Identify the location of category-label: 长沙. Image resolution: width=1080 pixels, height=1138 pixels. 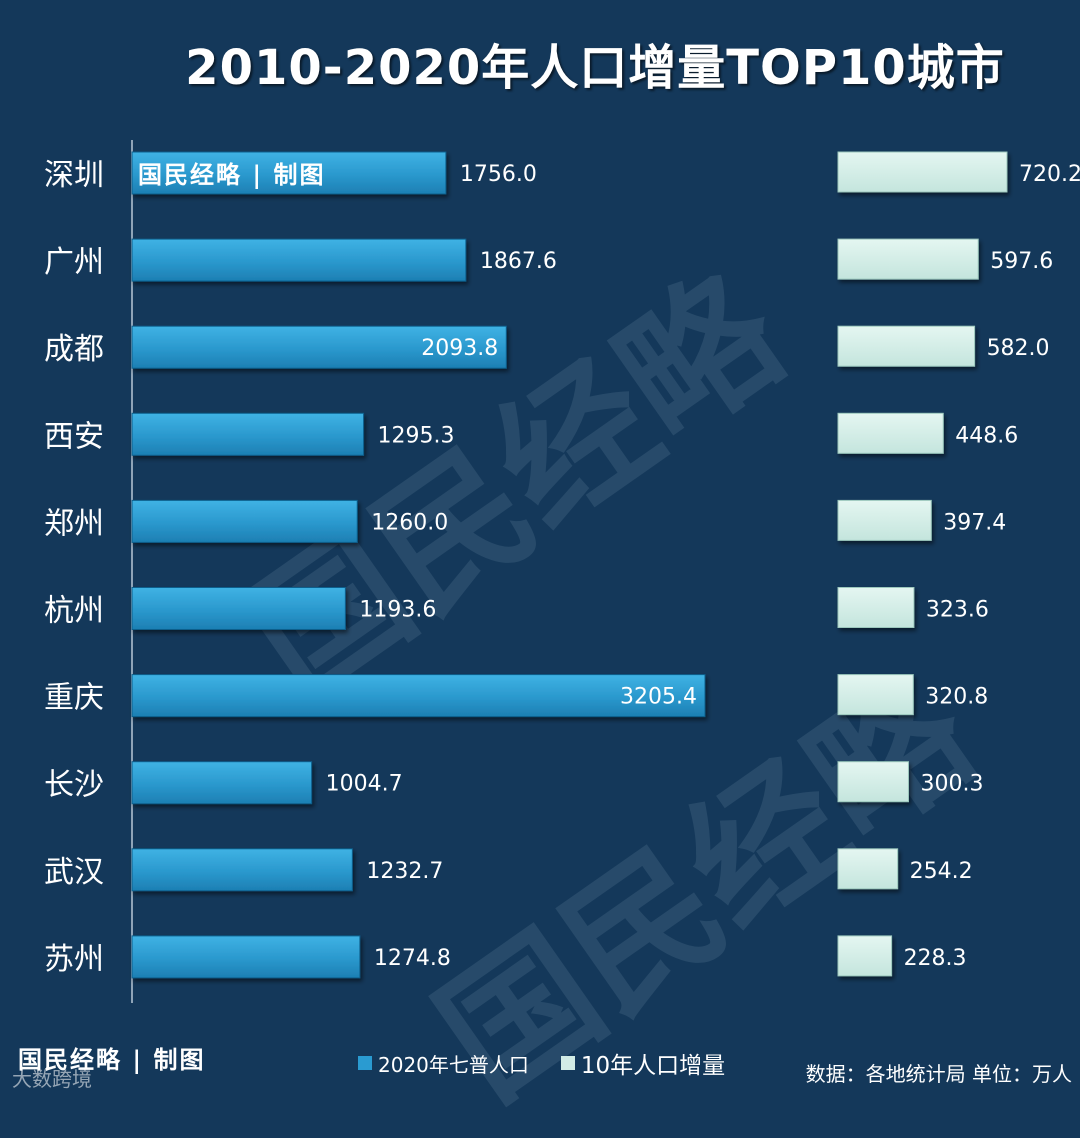
(74, 785).